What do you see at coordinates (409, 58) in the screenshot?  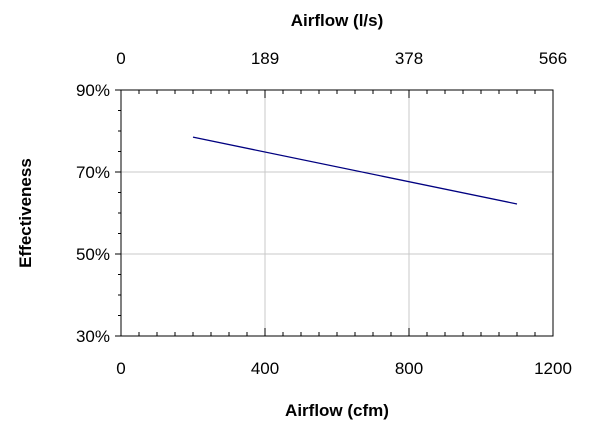 I see `x2-tick-label: 378` at bounding box center [409, 58].